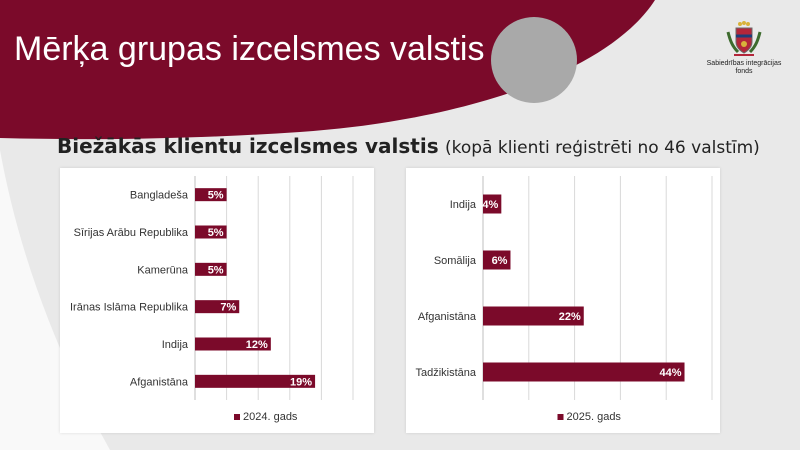  What do you see at coordinates (257, 345) in the screenshot?
I see `c2024-data-label: 12%` at bounding box center [257, 345].